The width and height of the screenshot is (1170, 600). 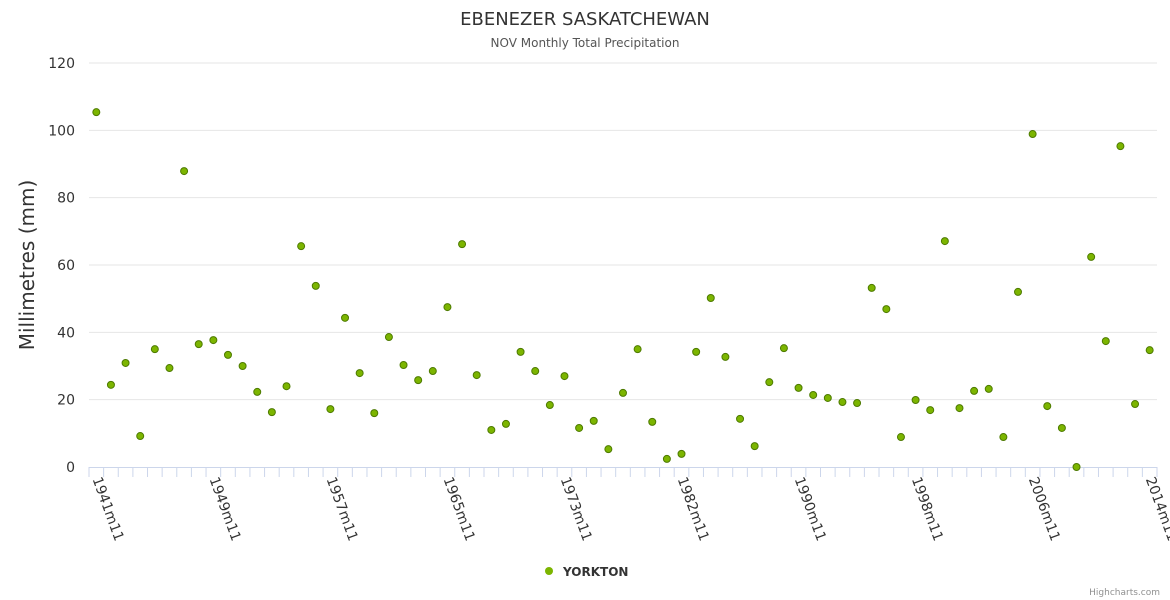 What do you see at coordinates (225, 509) in the screenshot?
I see `x-tick-label: 1949m11` at bounding box center [225, 509].